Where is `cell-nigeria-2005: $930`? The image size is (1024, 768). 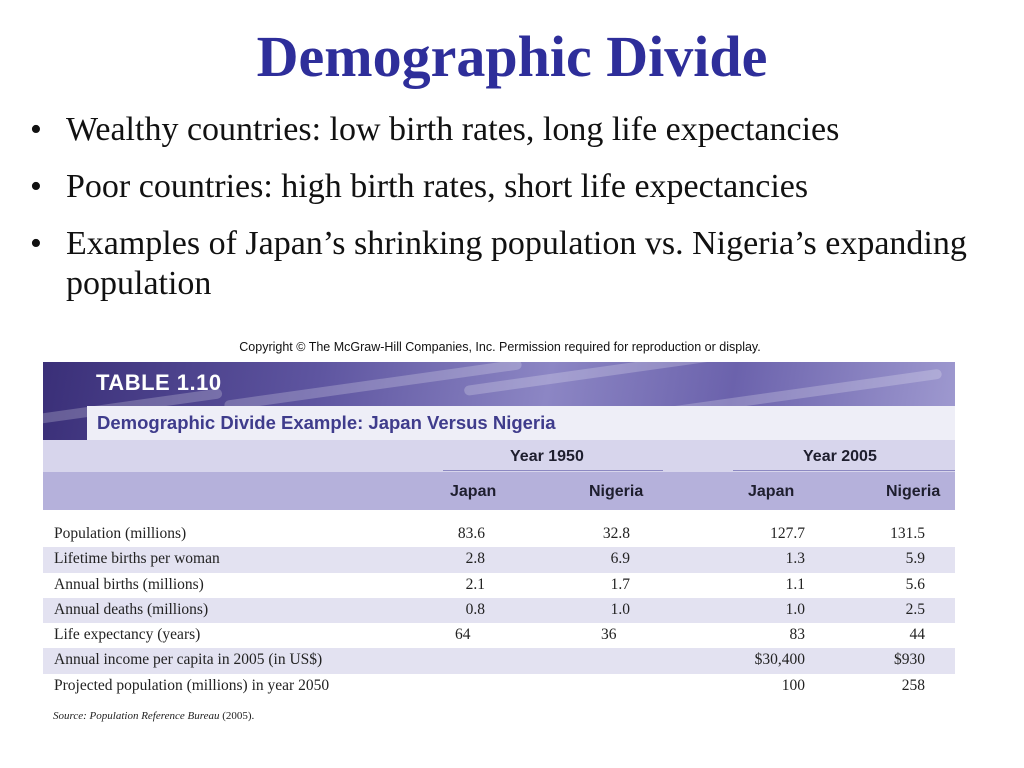
cell-nigeria-2005: $930 is located at coordinates (909, 660).